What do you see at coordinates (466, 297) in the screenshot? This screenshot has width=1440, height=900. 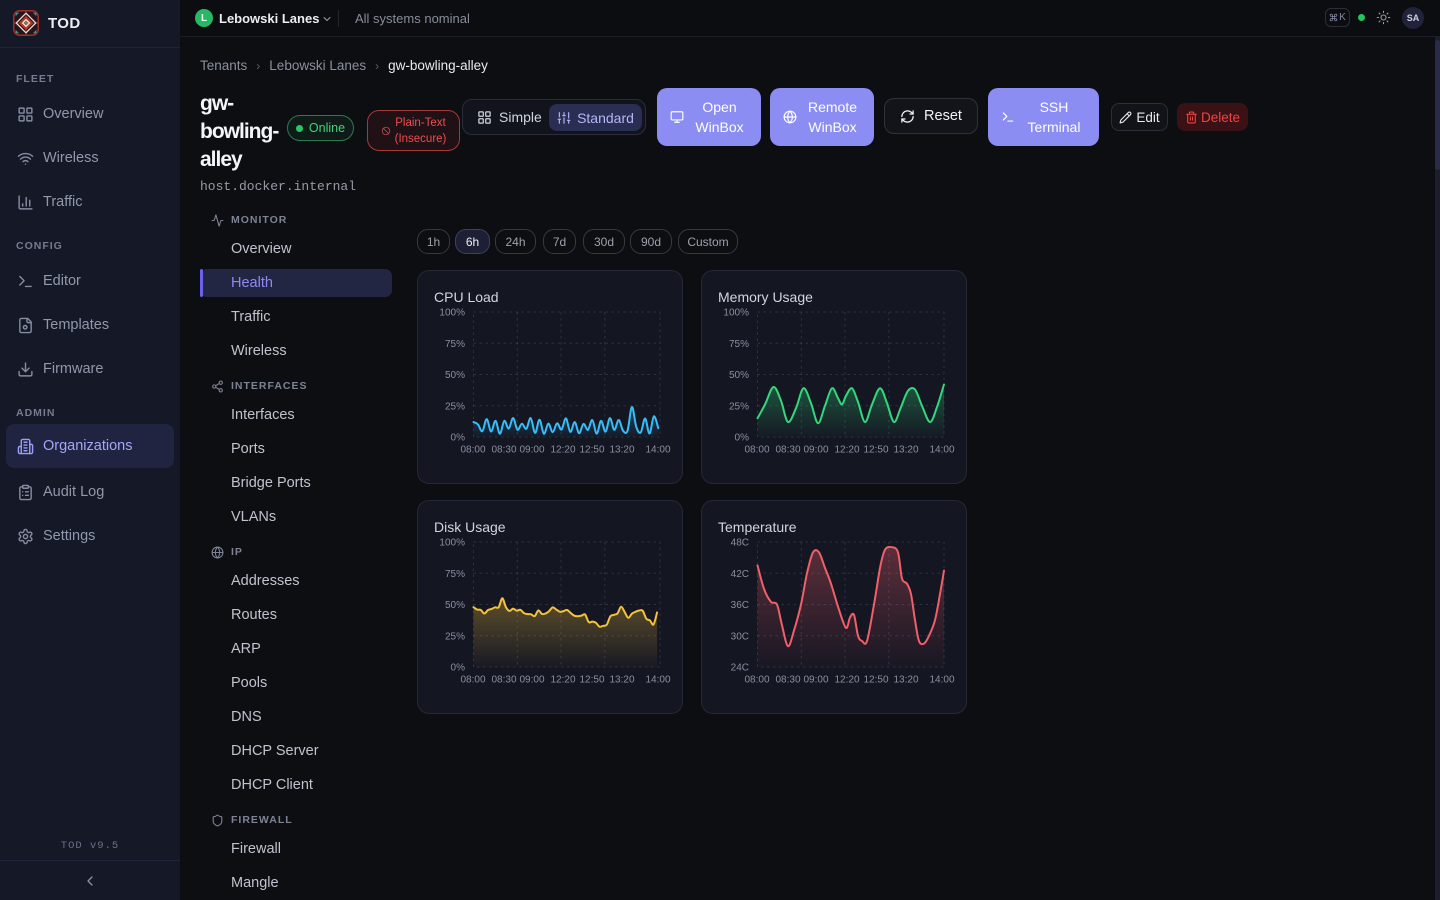 I see `svg-text: CPU Load` at bounding box center [466, 297].